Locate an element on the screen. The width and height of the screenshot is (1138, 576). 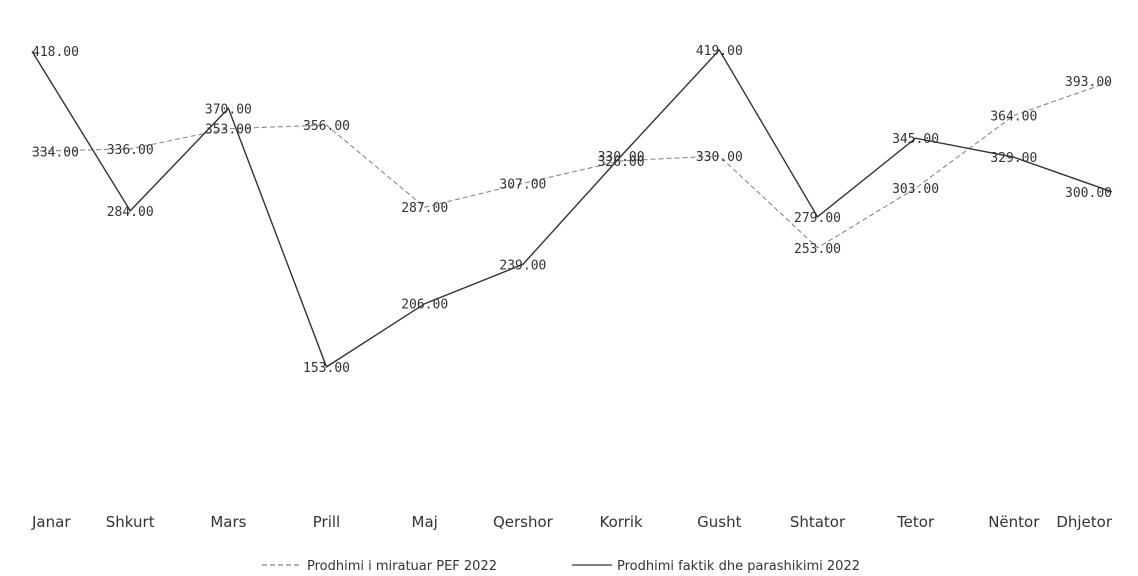
data-label-s1-p1: 284.00 is located at coordinates (130, 212).